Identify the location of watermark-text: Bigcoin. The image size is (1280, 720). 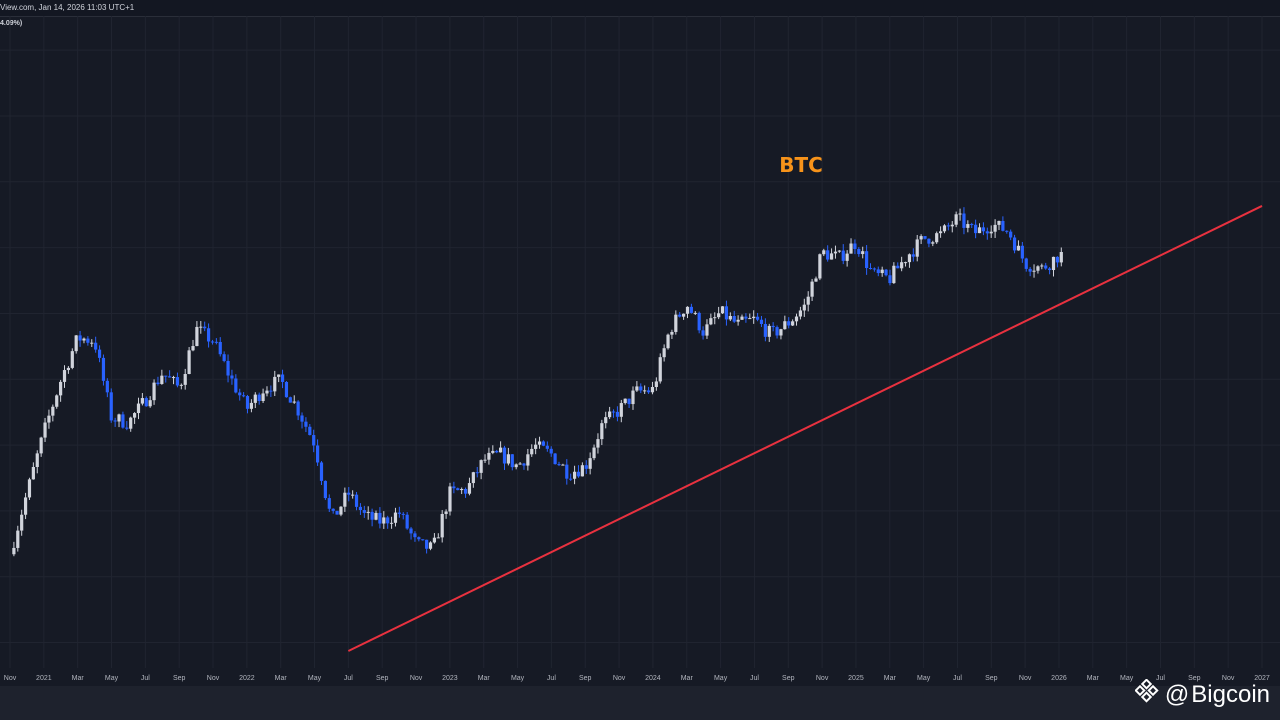
(1230, 694).